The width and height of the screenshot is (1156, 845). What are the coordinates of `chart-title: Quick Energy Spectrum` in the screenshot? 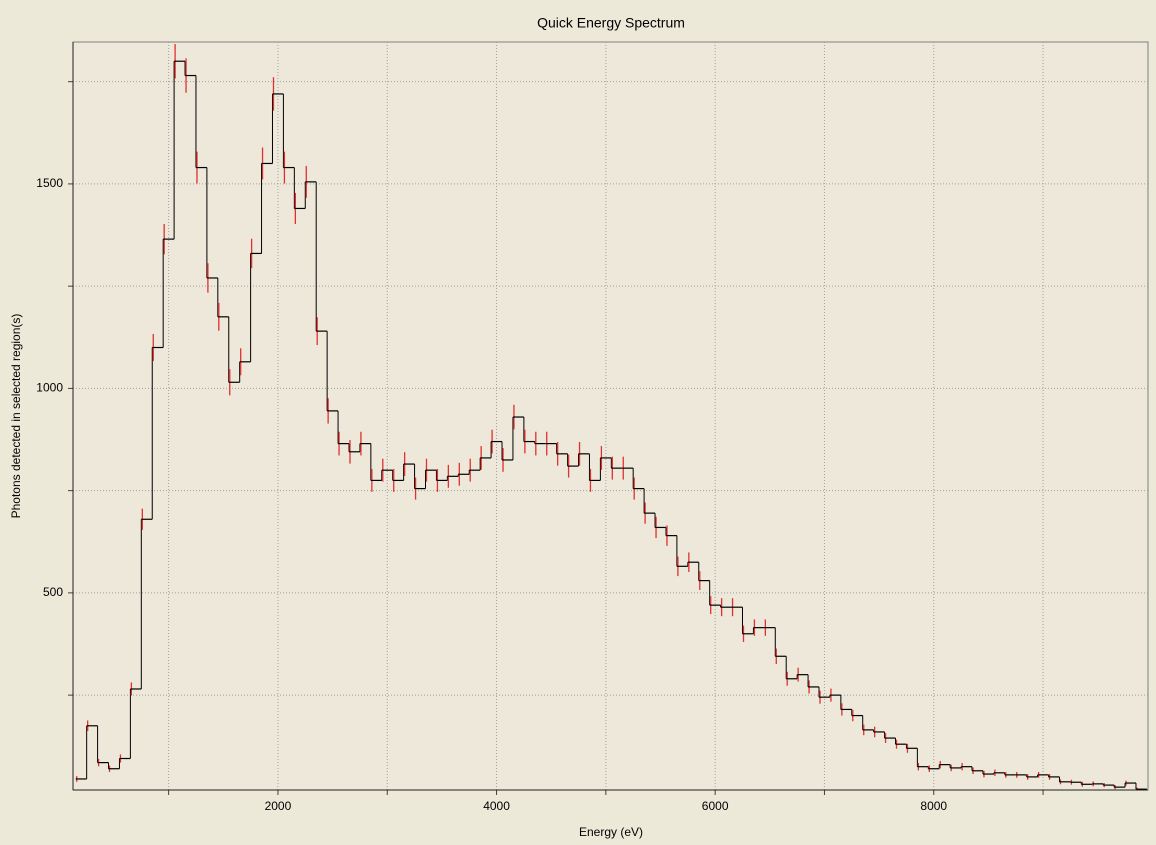 It's located at (611, 23).